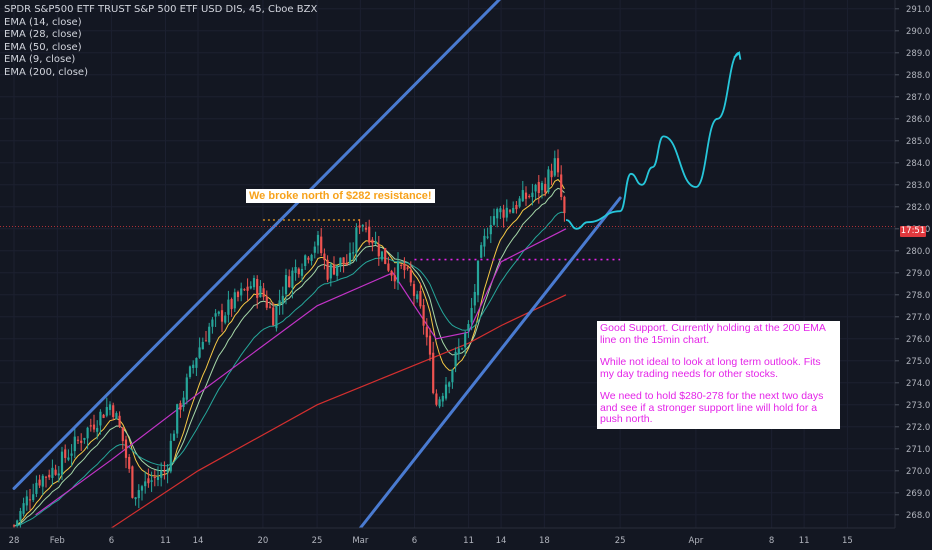 The width and height of the screenshot is (932, 550). Describe the element at coordinates (918, 340) in the screenshot. I see `price-tick-label: 276.0` at that location.